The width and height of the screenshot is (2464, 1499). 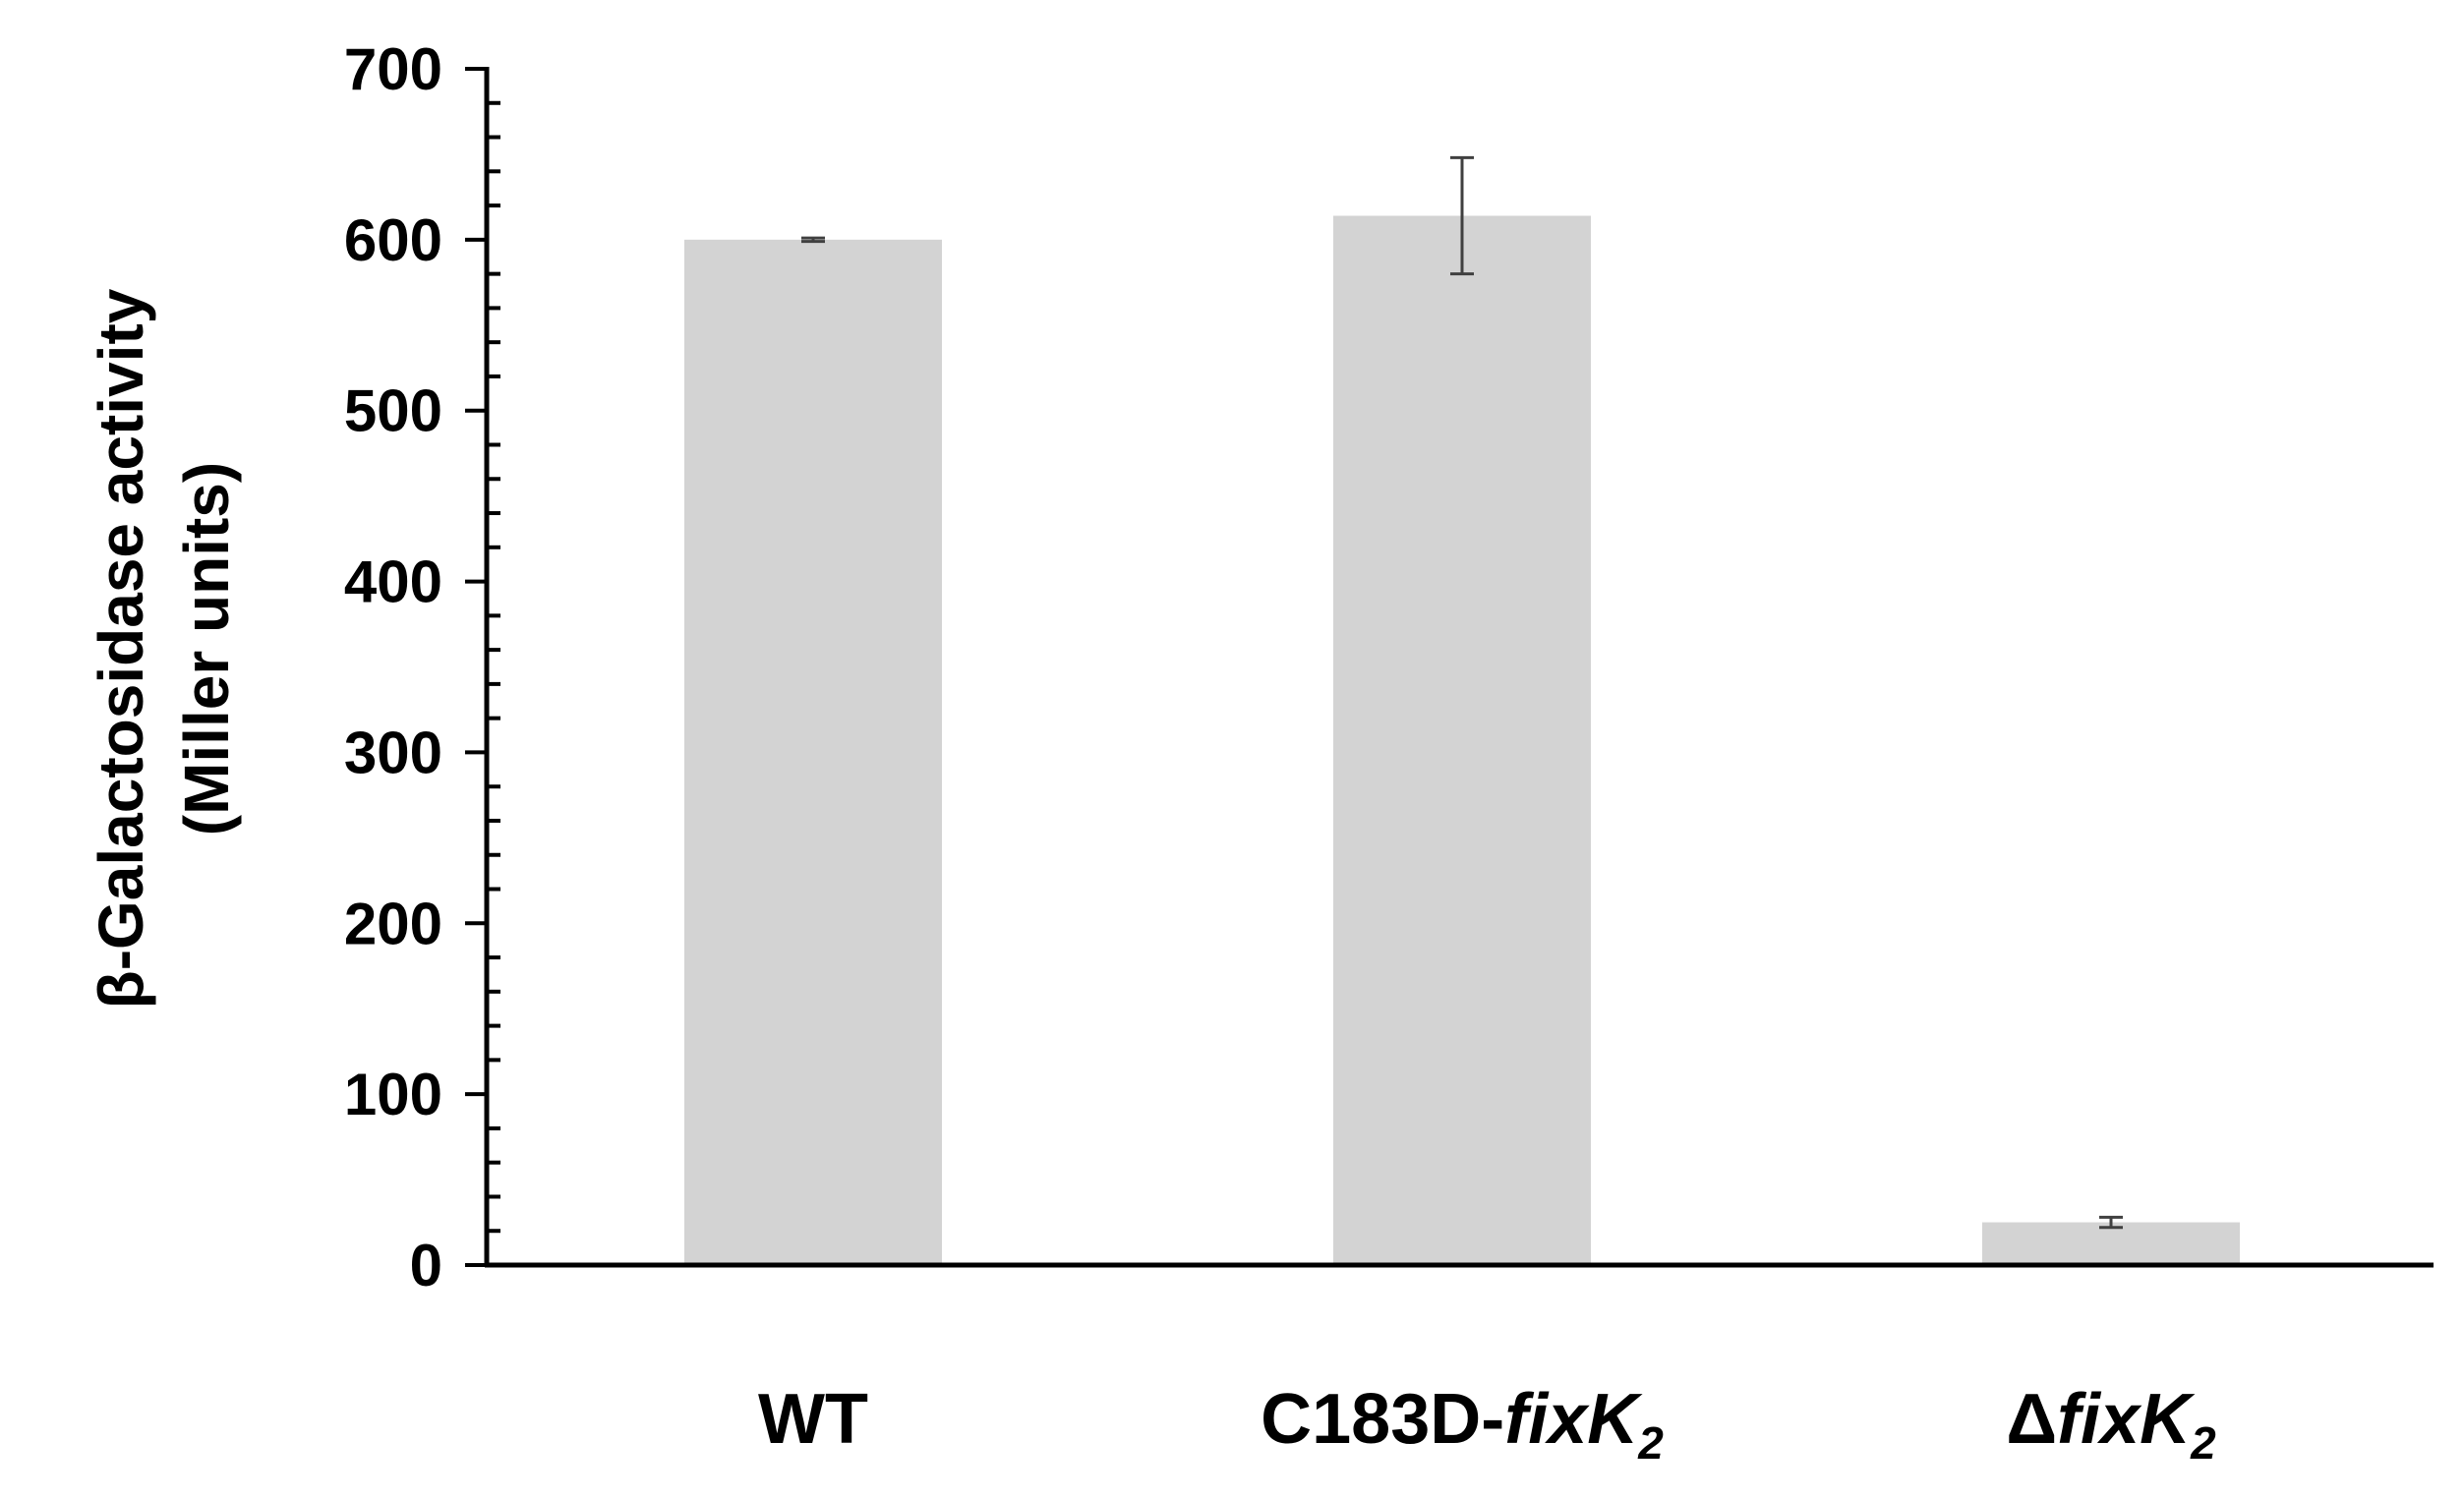 What do you see at coordinates (393, 411) in the screenshot?
I see `y-tick-label: 500` at bounding box center [393, 411].